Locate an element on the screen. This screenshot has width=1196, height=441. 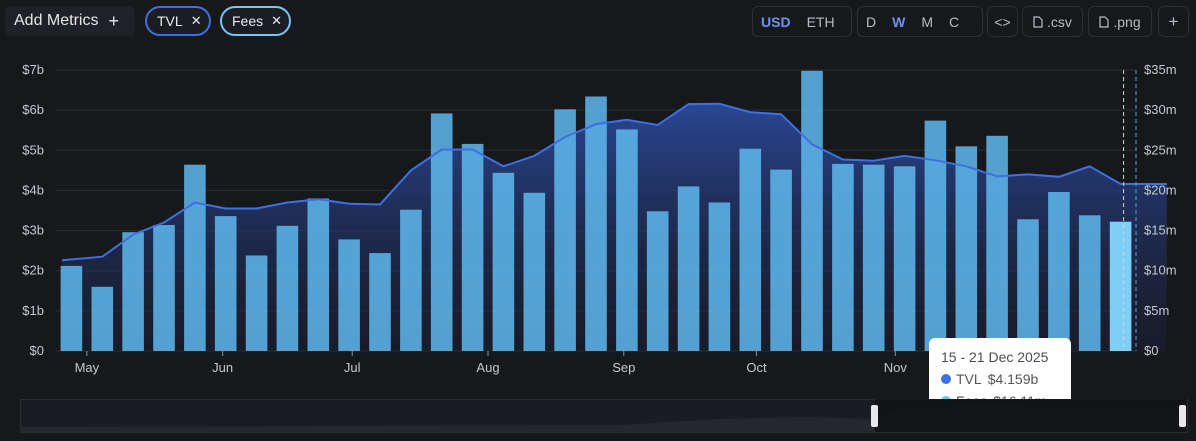
code-icon: <> is located at coordinates (1002, 21).